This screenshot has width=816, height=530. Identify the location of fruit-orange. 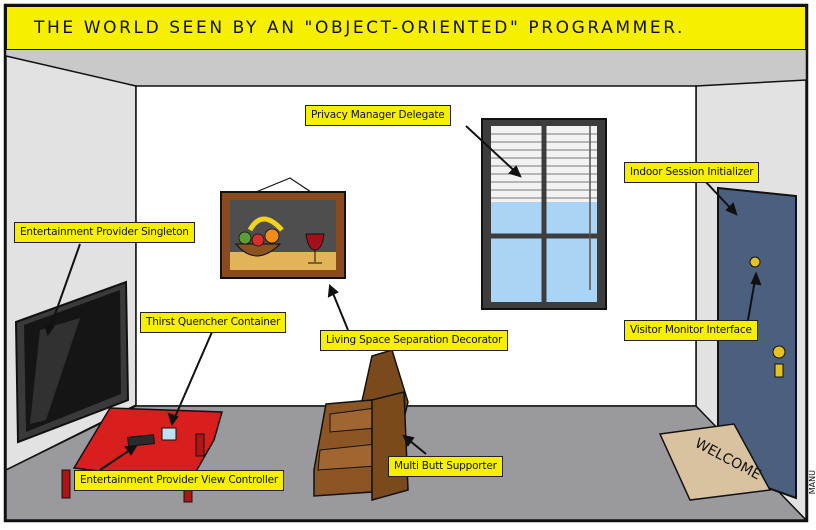
(272, 236).